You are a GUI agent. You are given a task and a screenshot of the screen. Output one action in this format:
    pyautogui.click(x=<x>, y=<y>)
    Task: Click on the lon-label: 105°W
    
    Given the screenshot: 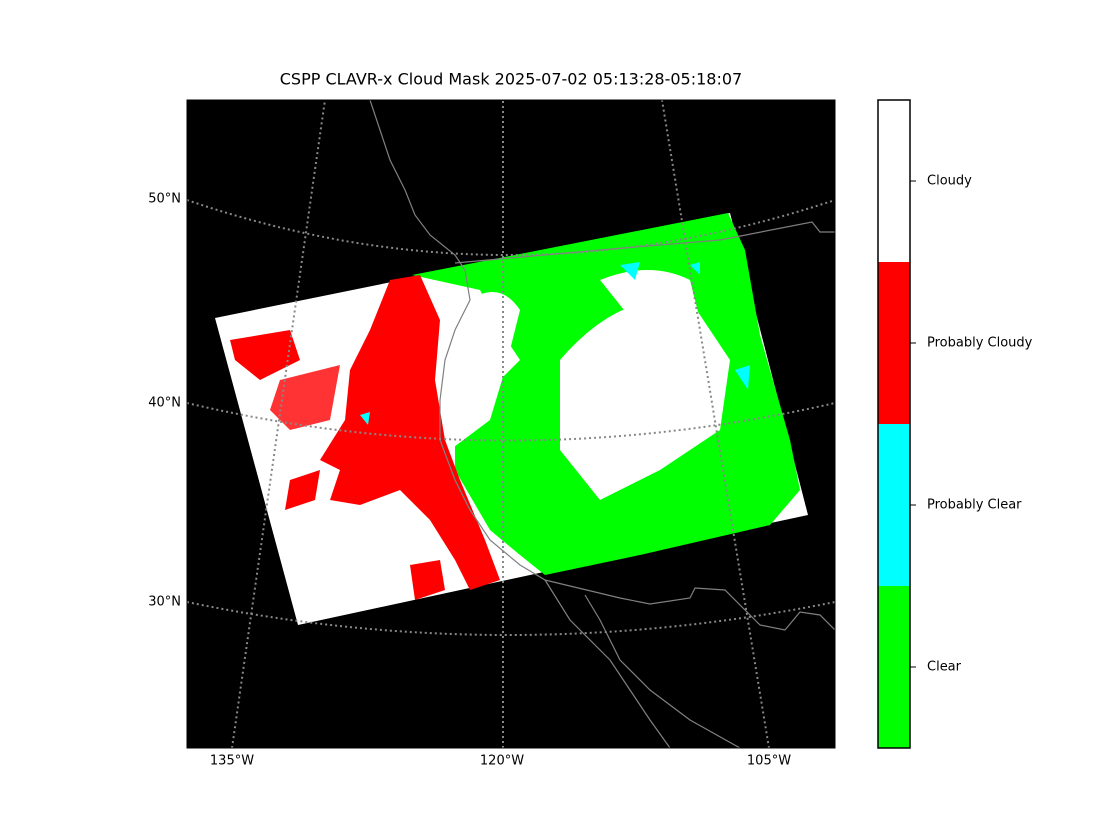 What is the action you would take?
    pyautogui.click(x=769, y=761)
    